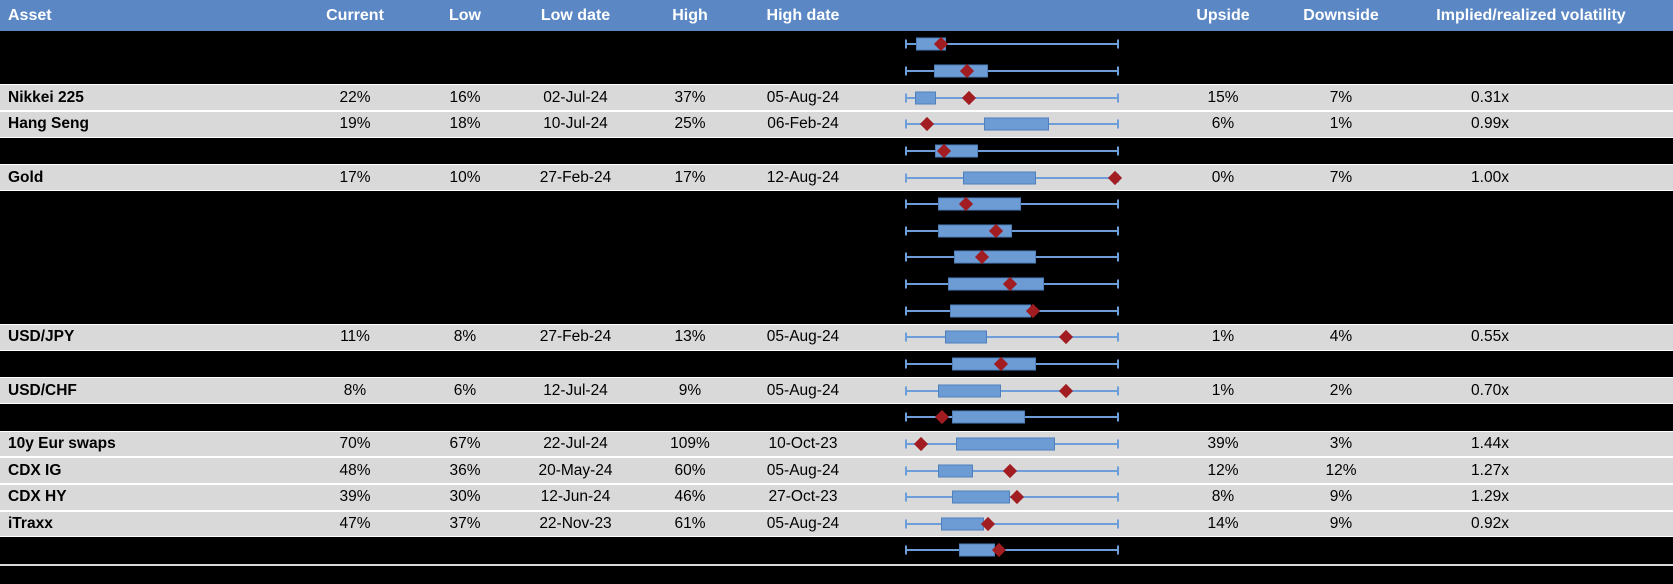 Image resolution: width=1673 pixels, height=584 pixels. What do you see at coordinates (1223, 497) in the screenshot?
I see `upside-cell: 8%` at bounding box center [1223, 497].